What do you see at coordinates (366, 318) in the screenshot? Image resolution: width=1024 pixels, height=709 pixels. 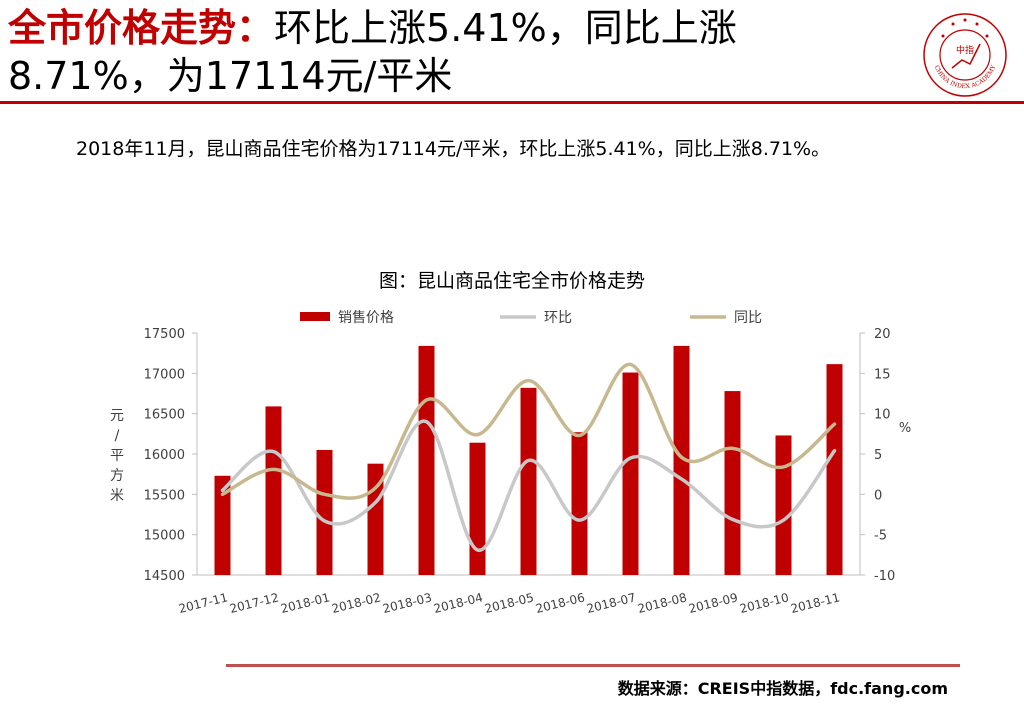 I see `legend-label: 销售价格` at bounding box center [366, 318].